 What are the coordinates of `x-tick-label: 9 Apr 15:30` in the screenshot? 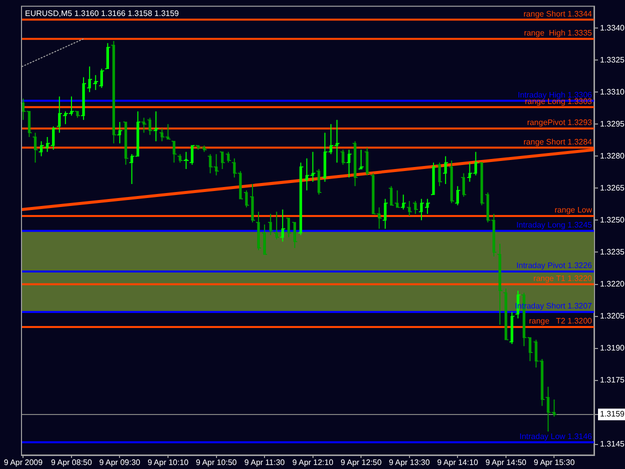 It's located at (555, 463).